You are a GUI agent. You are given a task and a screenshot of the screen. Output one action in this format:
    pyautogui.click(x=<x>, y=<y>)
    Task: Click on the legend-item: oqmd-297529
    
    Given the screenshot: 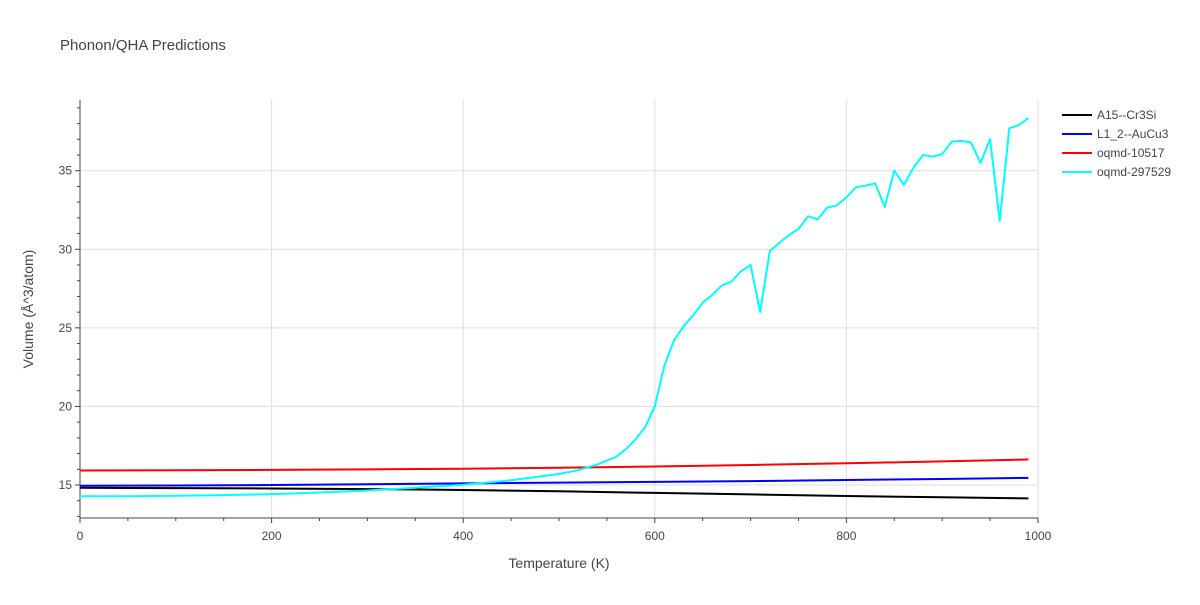 What is the action you would take?
    pyautogui.click(x=1116, y=172)
    